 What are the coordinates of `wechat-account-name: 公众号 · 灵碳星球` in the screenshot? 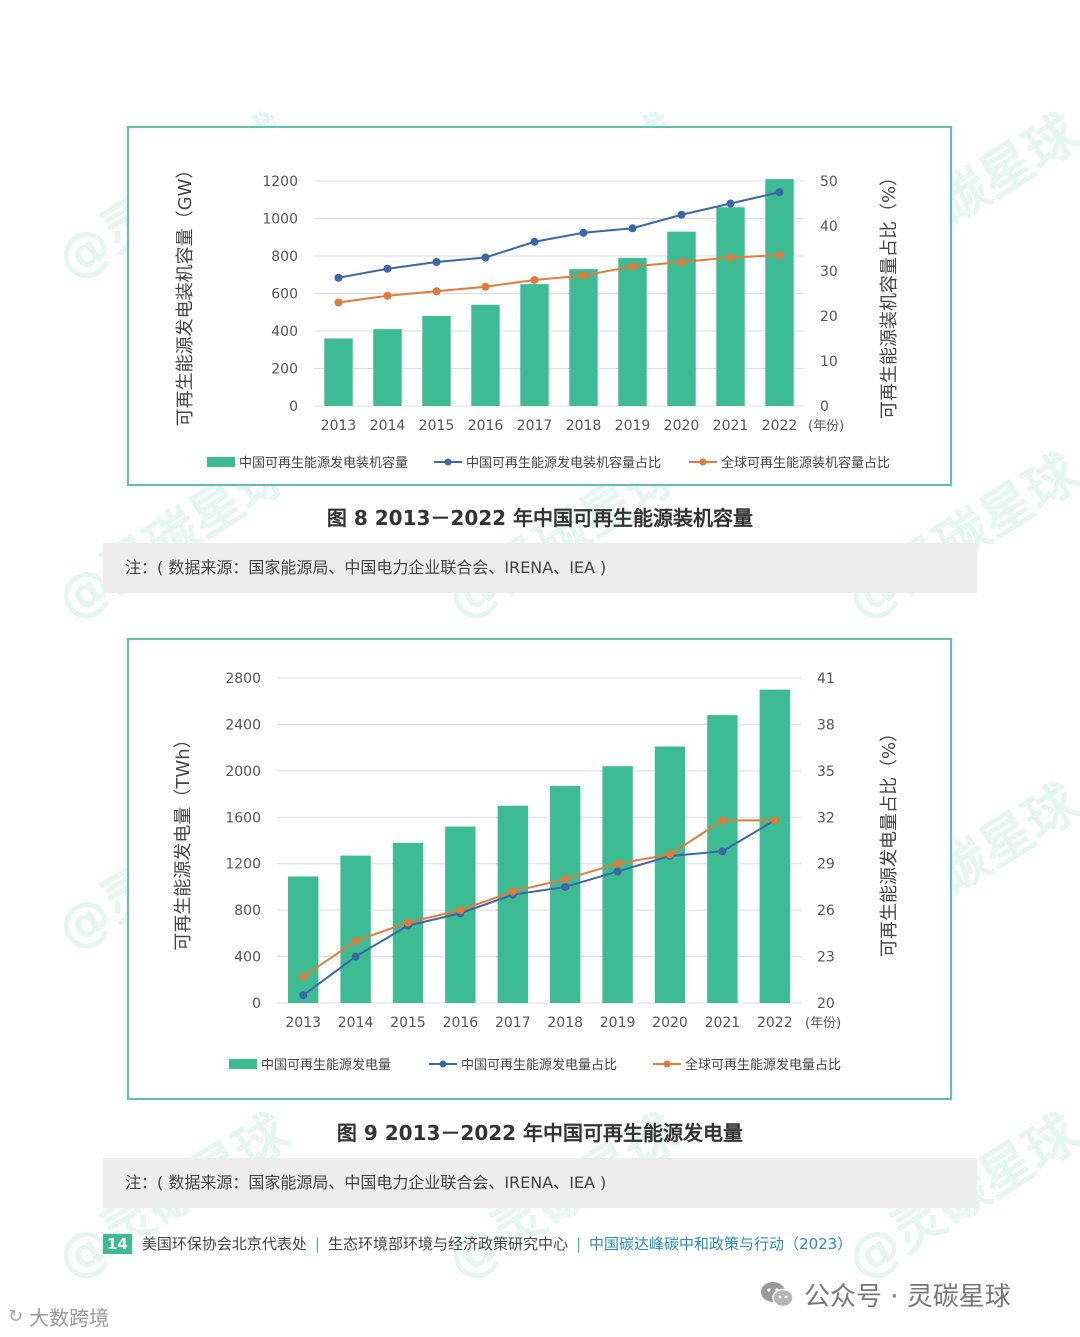 It's located at (907, 1297).